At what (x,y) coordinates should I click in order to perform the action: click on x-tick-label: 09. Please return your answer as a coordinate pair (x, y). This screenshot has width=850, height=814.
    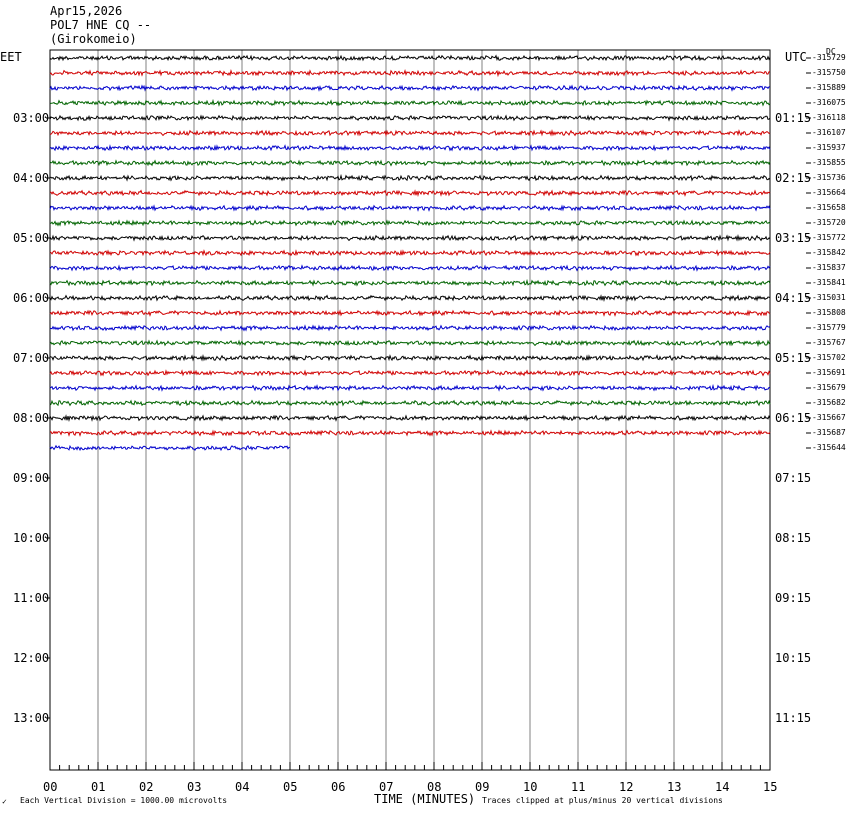
    Looking at the image, I should click on (482, 787).